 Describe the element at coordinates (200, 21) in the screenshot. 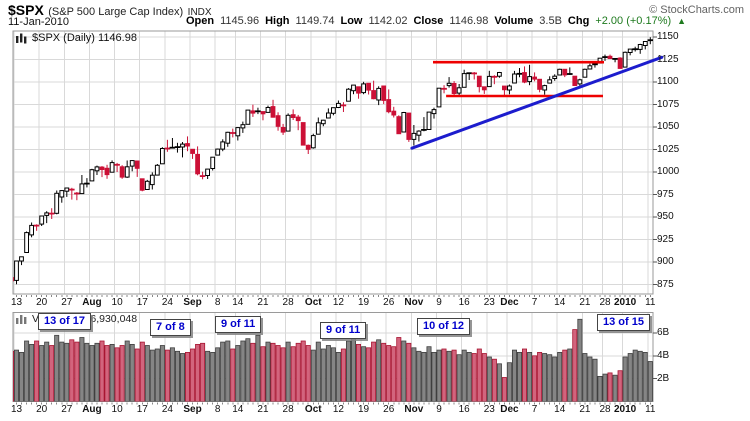

I see `quote-open-label: Open` at that location.